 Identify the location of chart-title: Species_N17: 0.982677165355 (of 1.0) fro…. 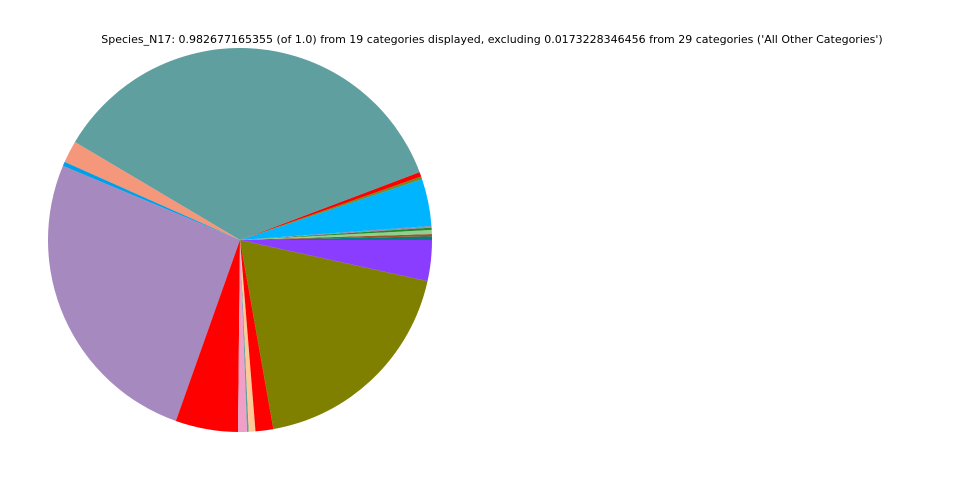
(492, 39).